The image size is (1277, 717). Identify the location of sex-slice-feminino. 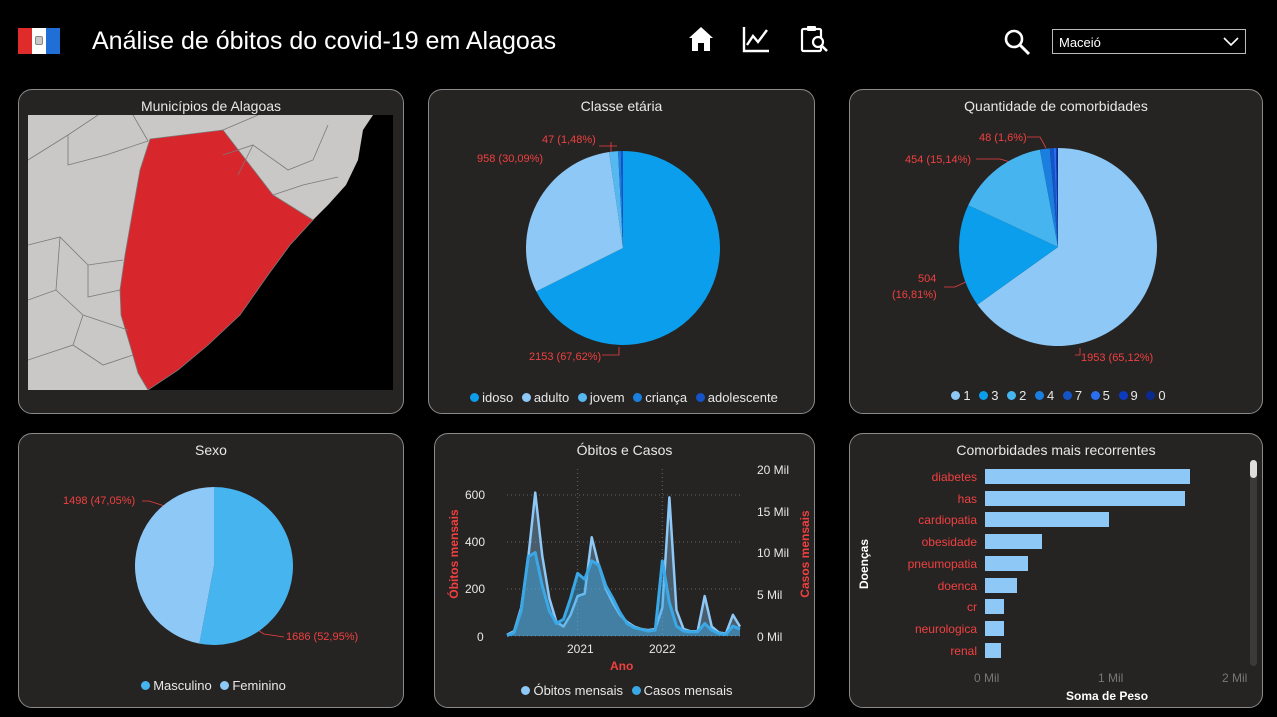
(174, 565).